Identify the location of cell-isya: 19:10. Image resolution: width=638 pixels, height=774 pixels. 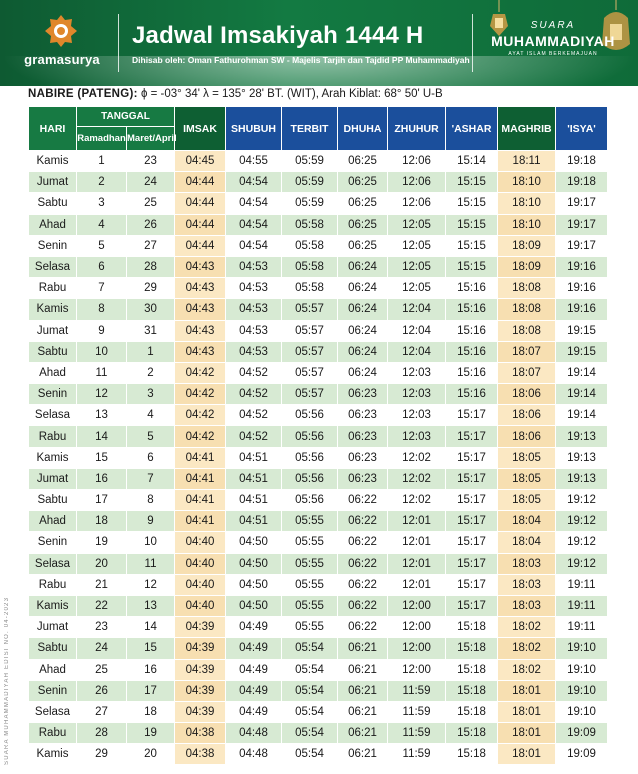
(582, 648).